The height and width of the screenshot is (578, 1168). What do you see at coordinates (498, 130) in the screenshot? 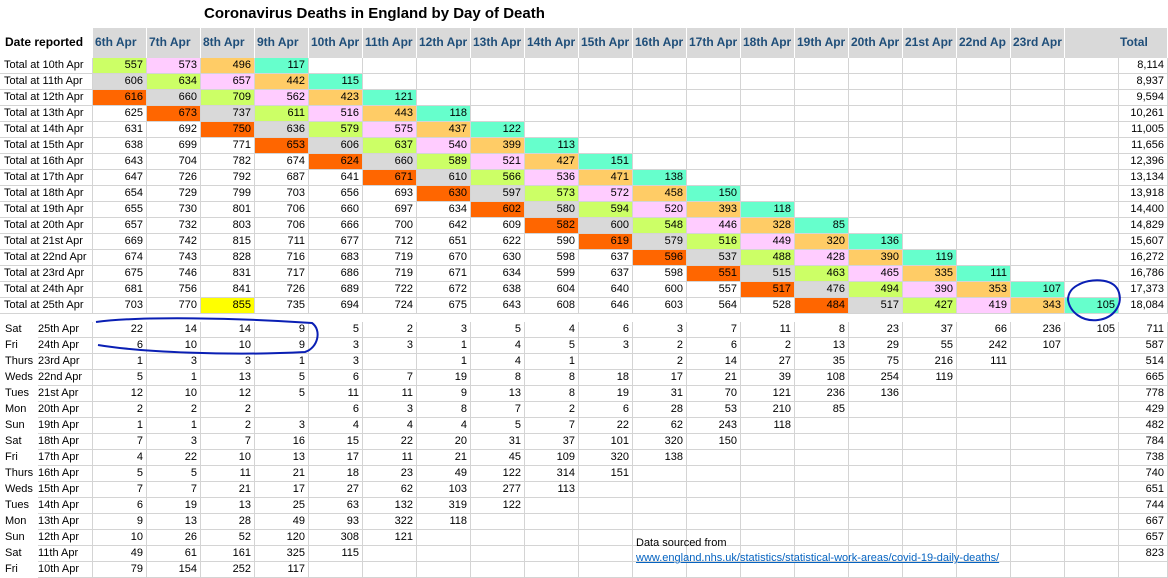
I see `totals-cell: 122` at bounding box center [498, 130].